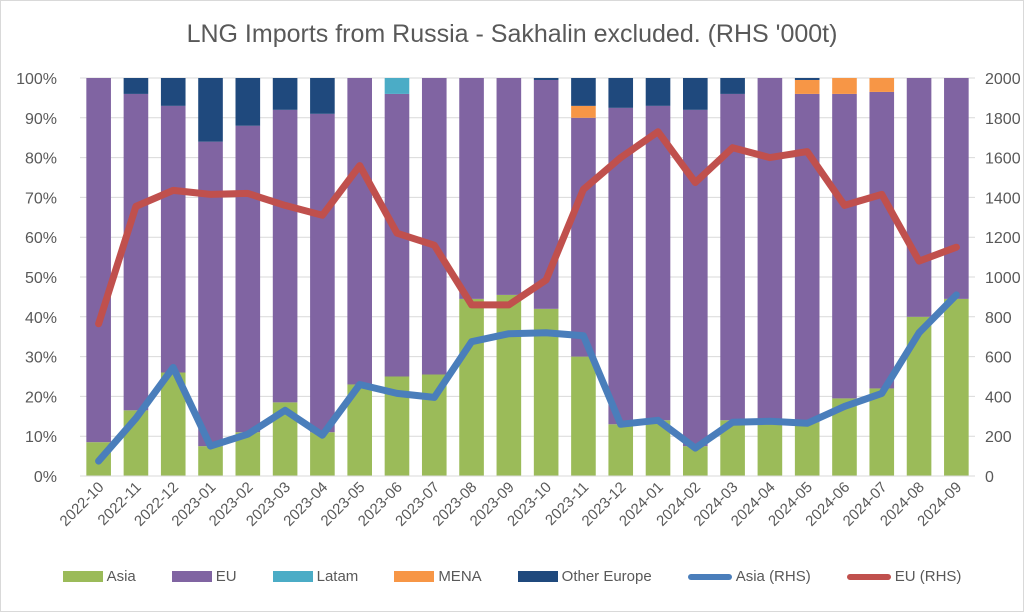 Image resolution: width=1024 pixels, height=612 pixels. What do you see at coordinates (998, 437) in the screenshot?
I see `y-tick-right: 200` at bounding box center [998, 437].